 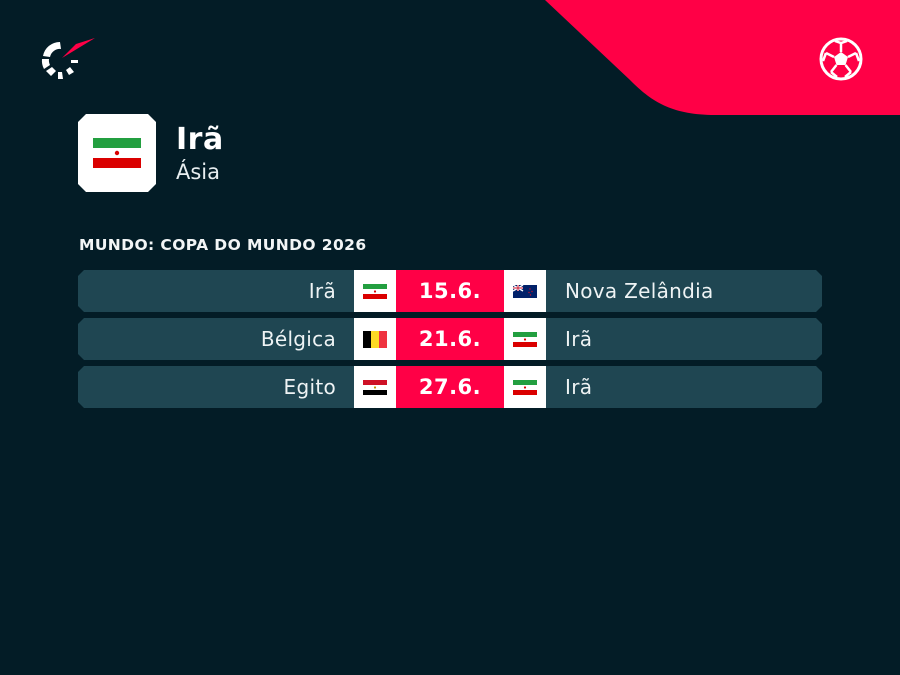 I want to click on header-accent-shape, so click(x=722, y=57).